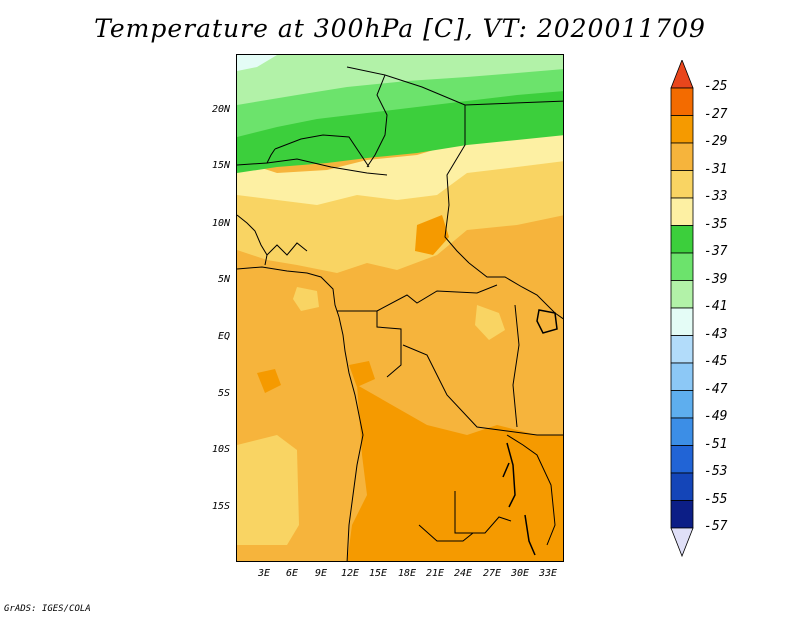  Describe the element at coordinates (716, 114) in the screenshot. I see `colorbar-label: -27` at that location.